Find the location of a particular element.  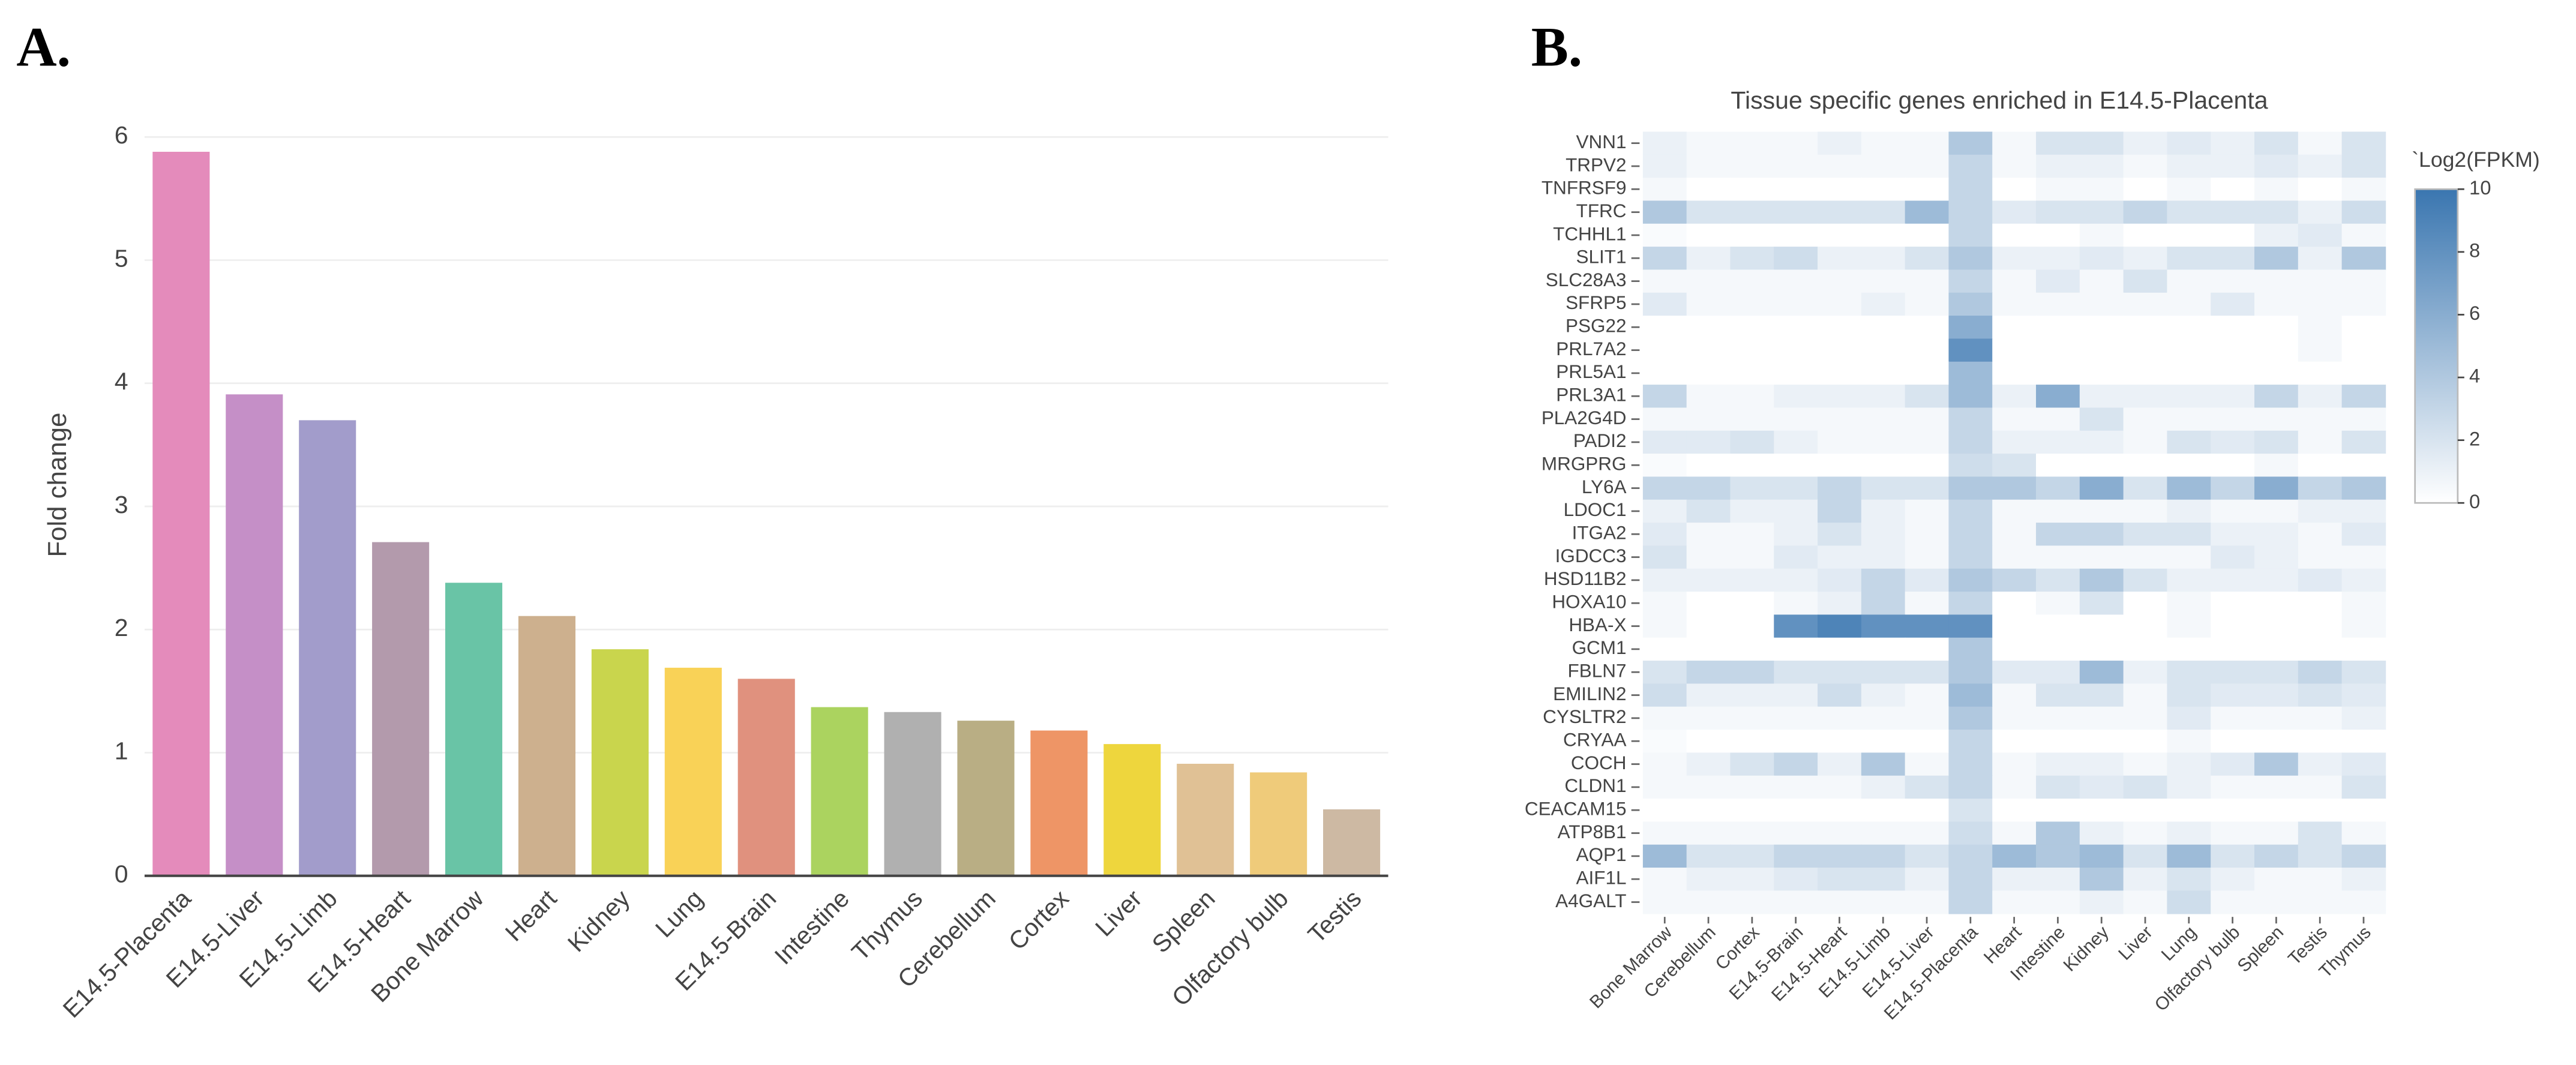

y-tick-label: AQP1 is located at coordinates (1601, 854).